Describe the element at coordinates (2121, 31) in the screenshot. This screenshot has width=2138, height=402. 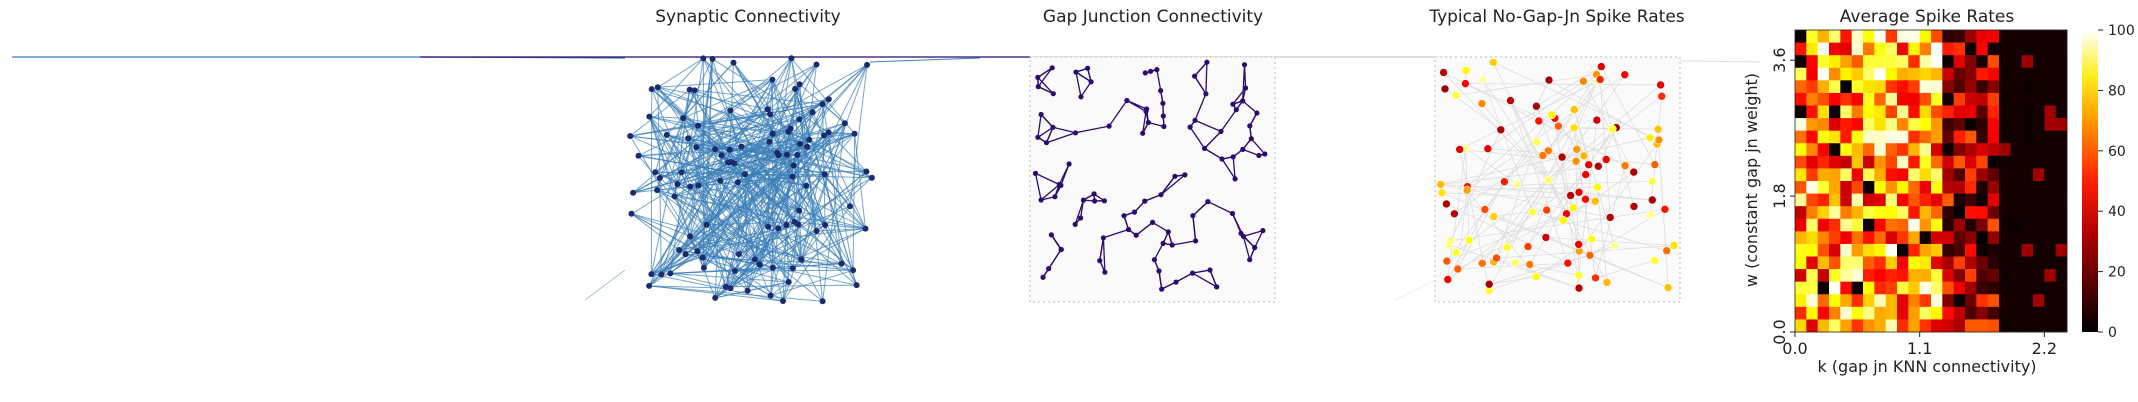
I see `colorbar-tick-label: 100` at that location.